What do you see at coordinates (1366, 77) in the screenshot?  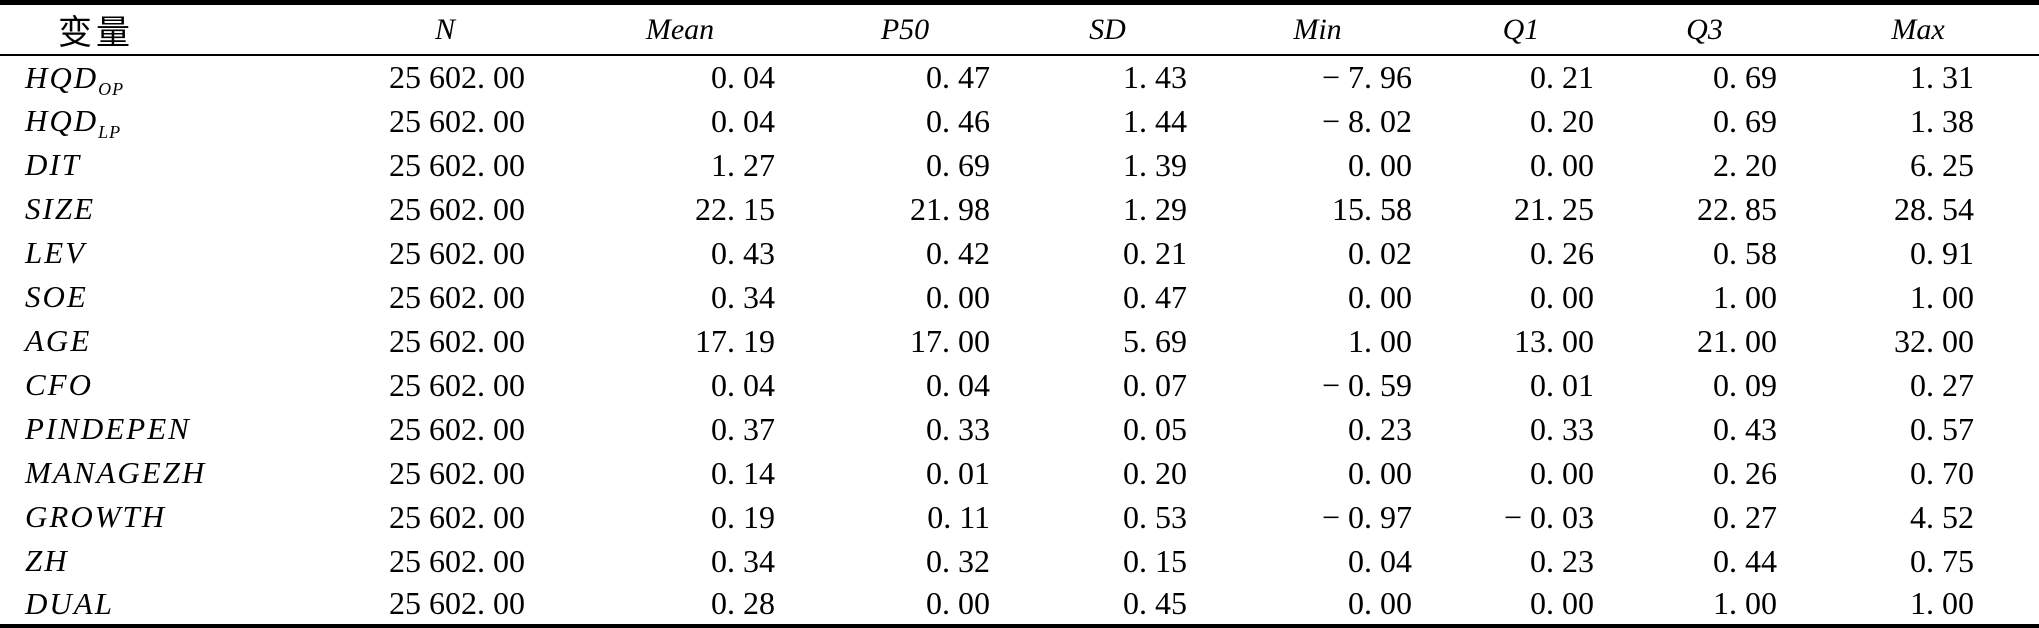 I see `cell-min: − 7. 96` at bounding box center [1366, 77].